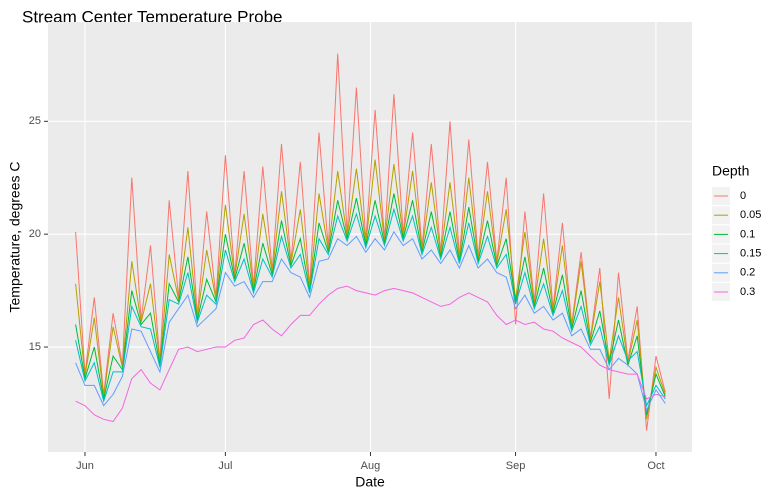  Describe the element at coordinates (750, 254) in the screenshot. I see `legend-label: 0.15` at that location.